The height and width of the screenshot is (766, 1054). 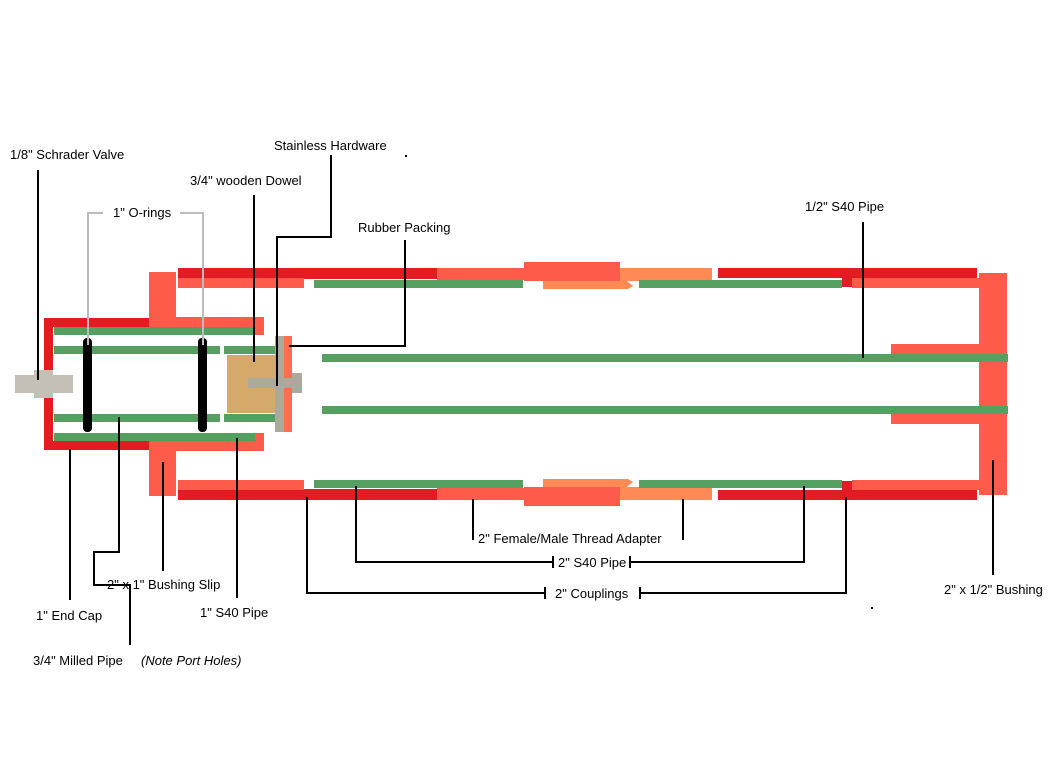 I want to click on leader-milled, so click(x=112, y=531).